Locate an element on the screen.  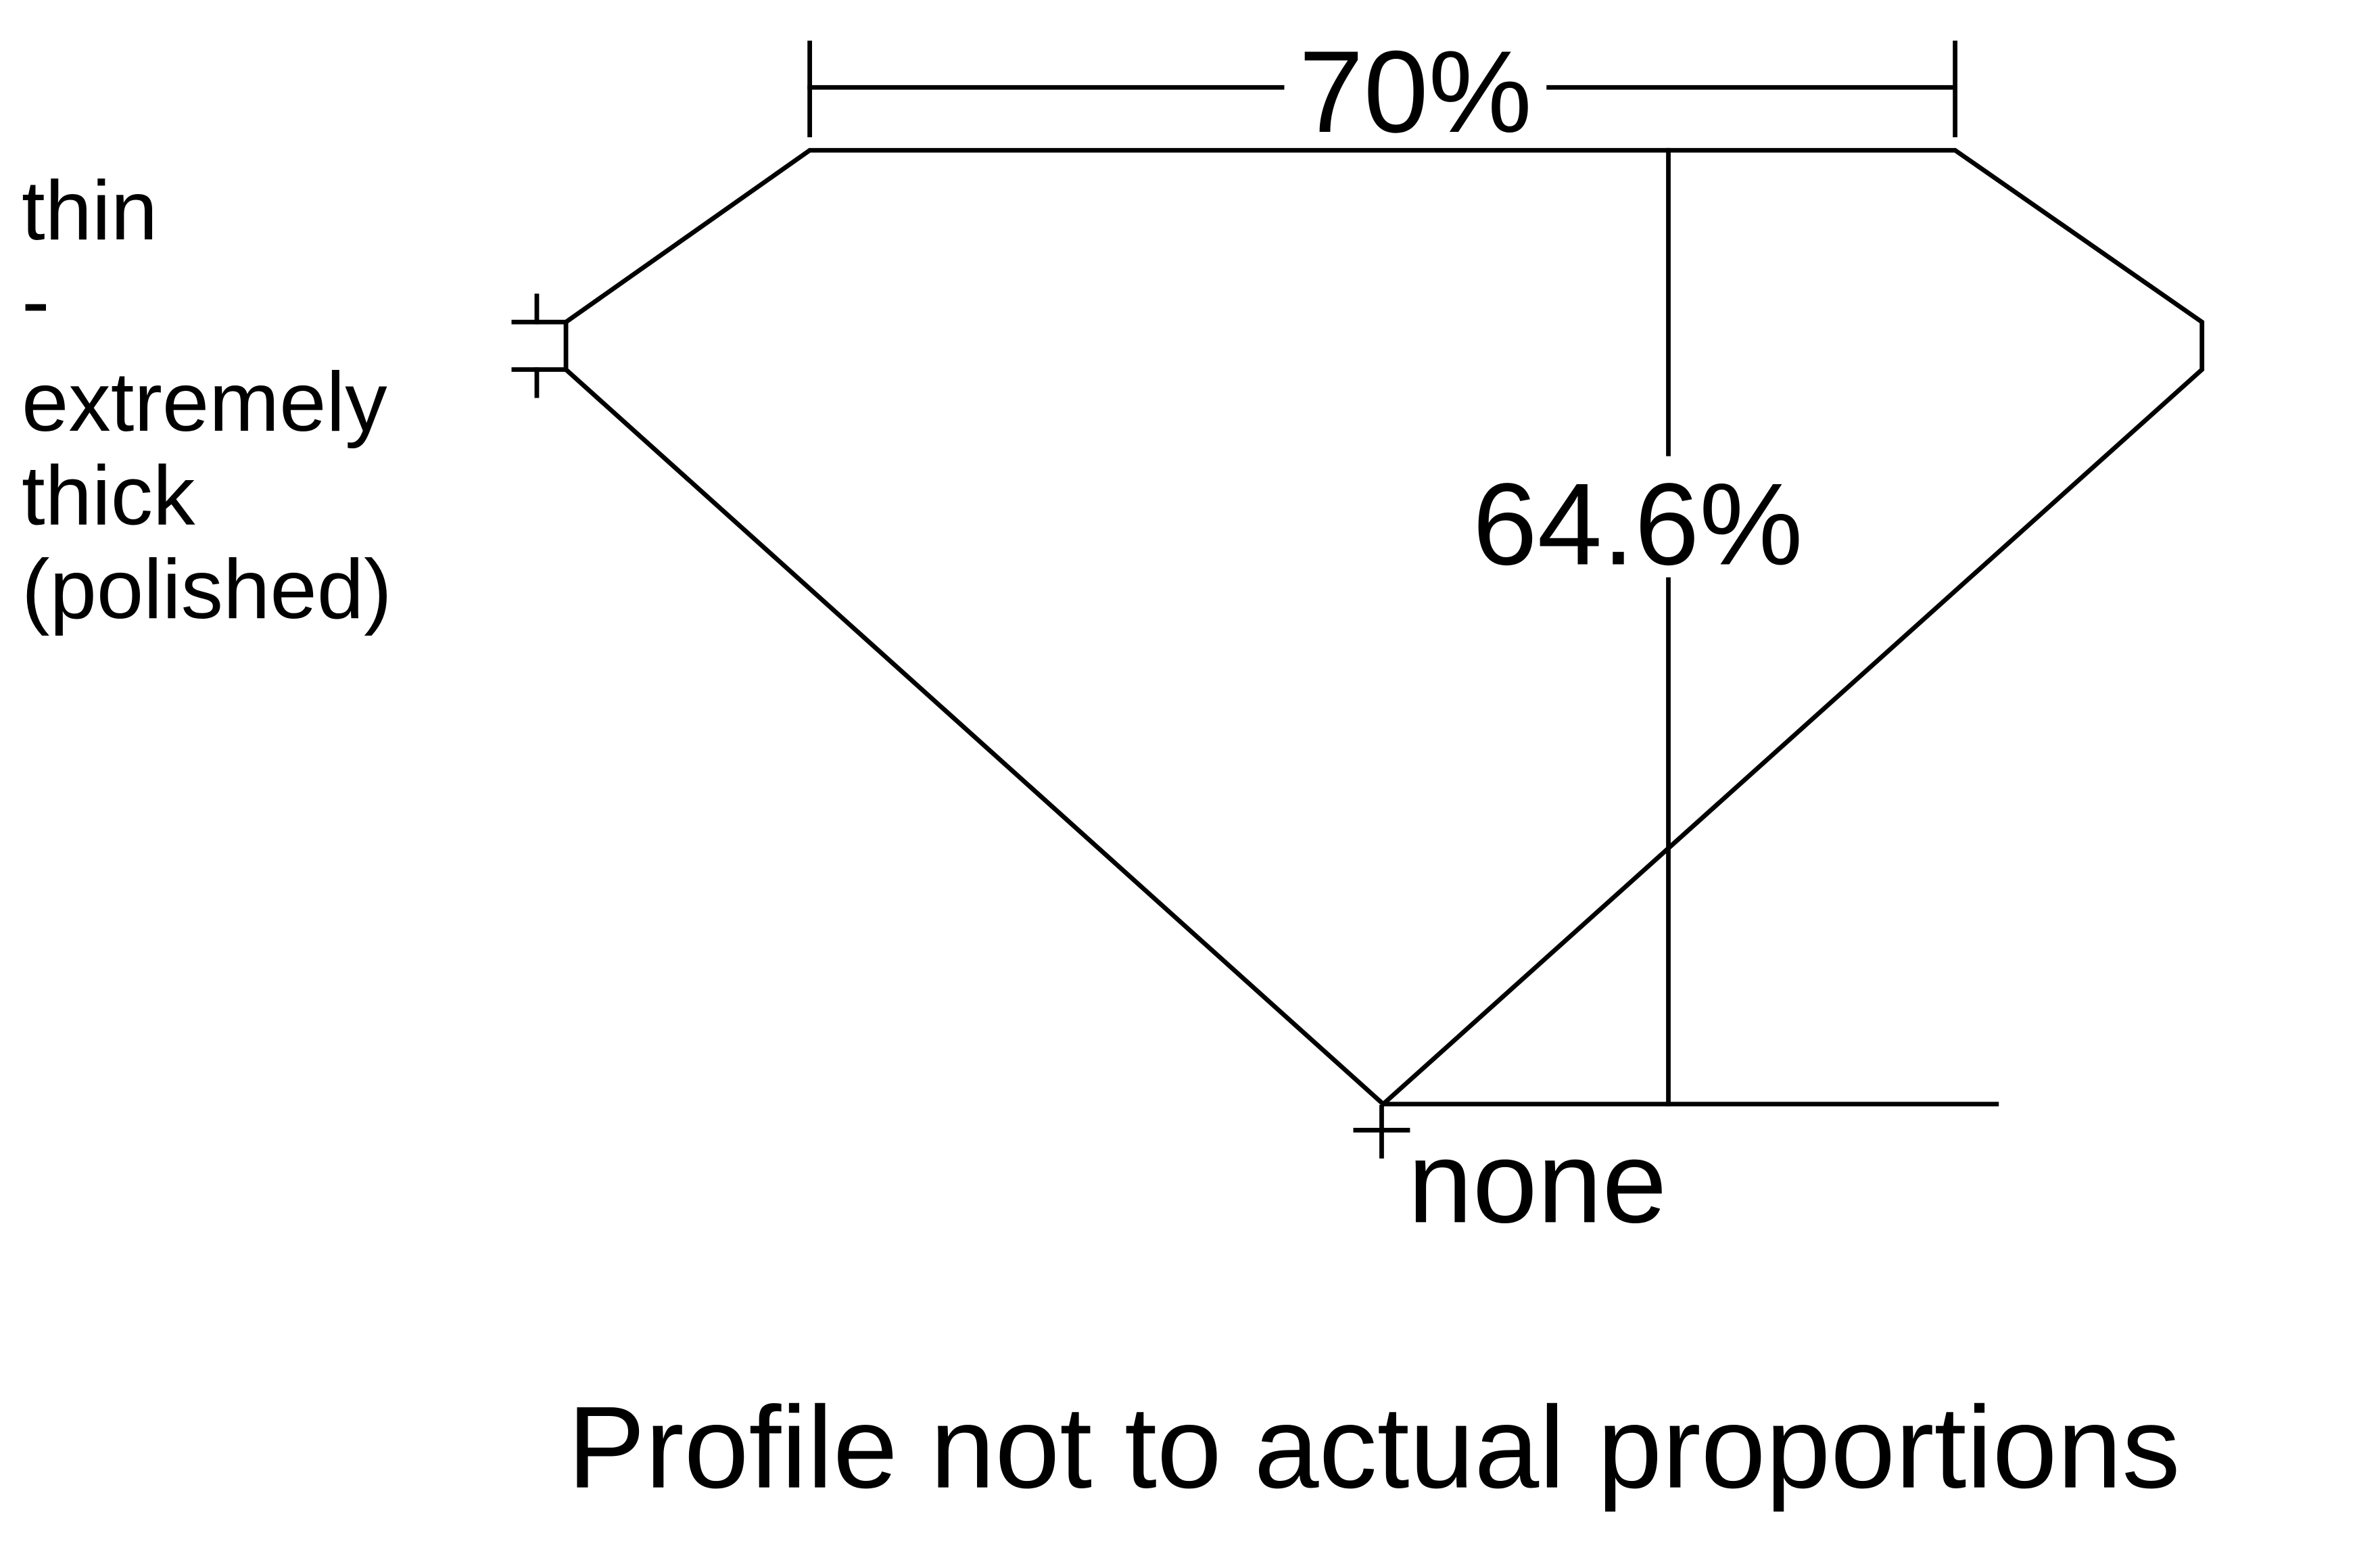
girdle-label-line: extremely is located at coordinates (205, 402).